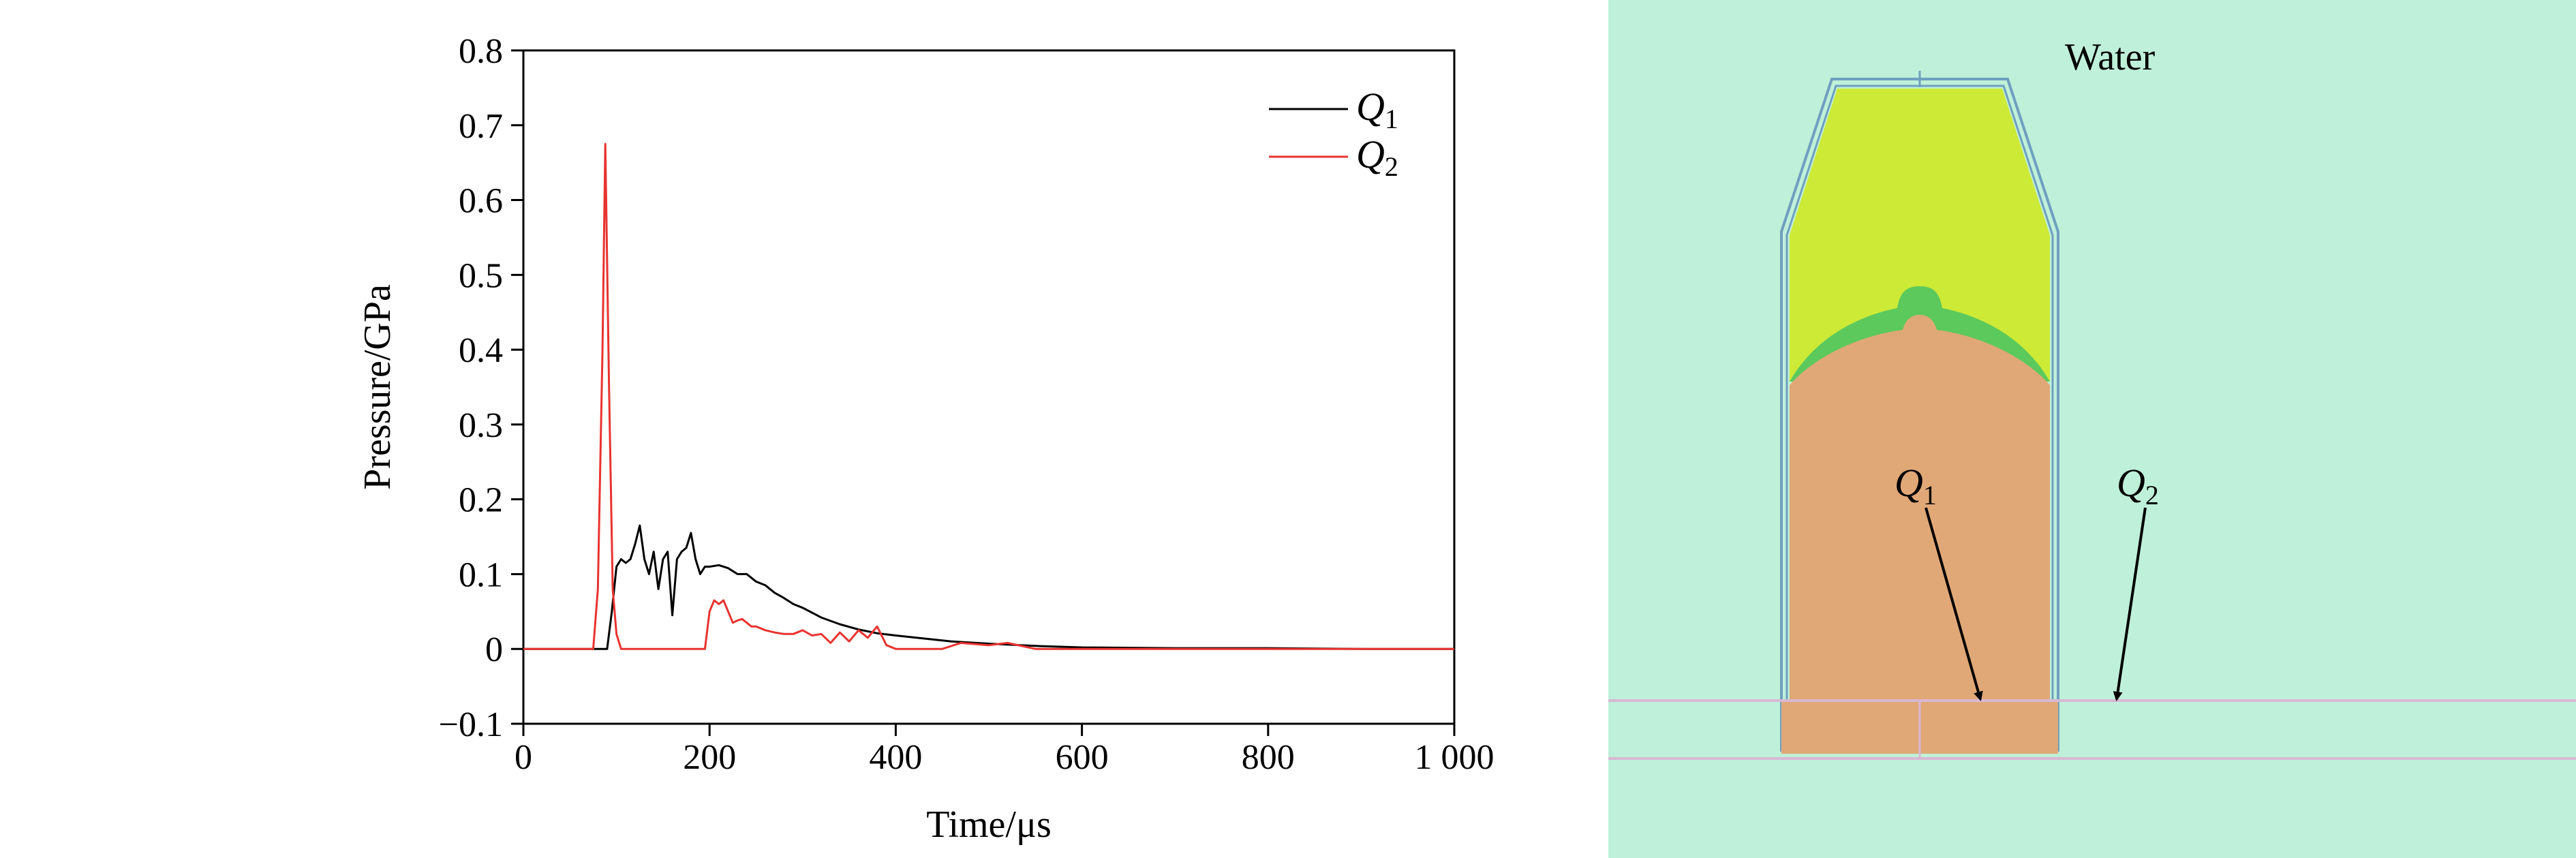  I want to click on x-tick-label: 600, so click(1082, 757).